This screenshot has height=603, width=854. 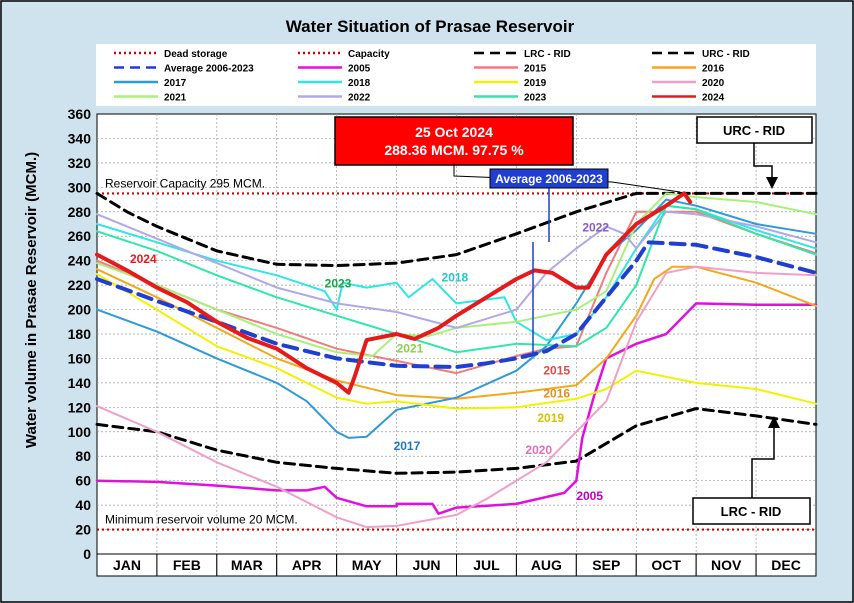 I want to click on y-tick-label: 180, so click(x=80, y=334).